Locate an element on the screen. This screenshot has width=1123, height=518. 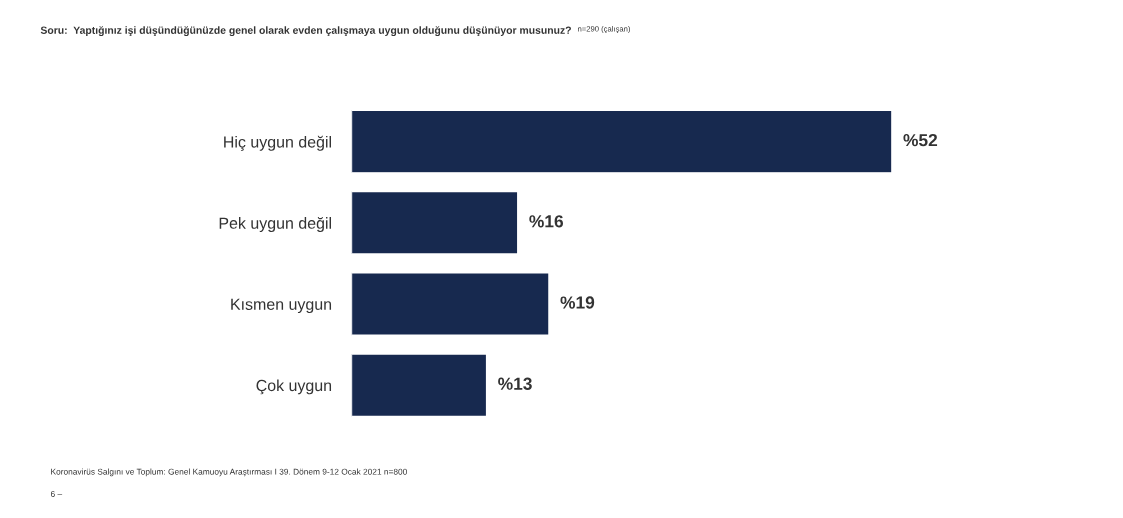
y-tick-label: Çok uygun is located at coordinates (294, 387).